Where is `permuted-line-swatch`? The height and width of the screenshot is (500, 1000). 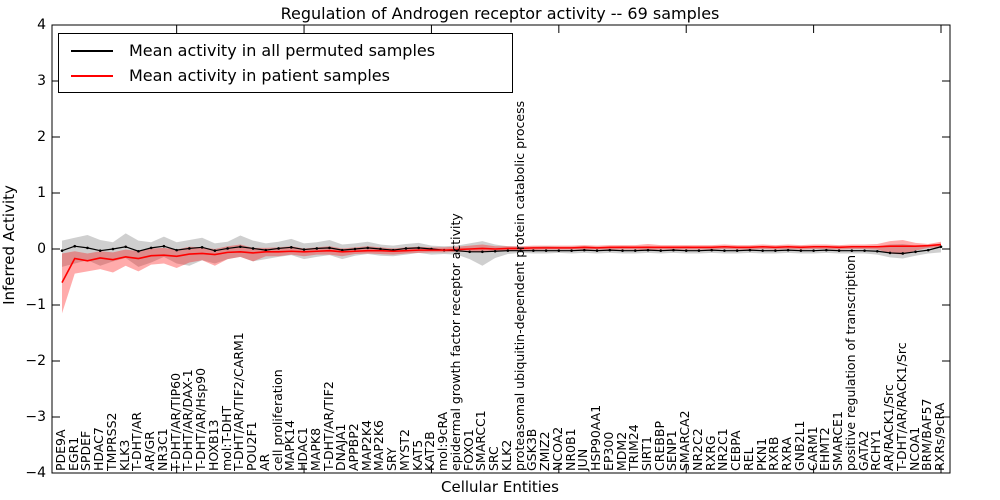
permuted-line-swatch is located at coordinates (92, 50).